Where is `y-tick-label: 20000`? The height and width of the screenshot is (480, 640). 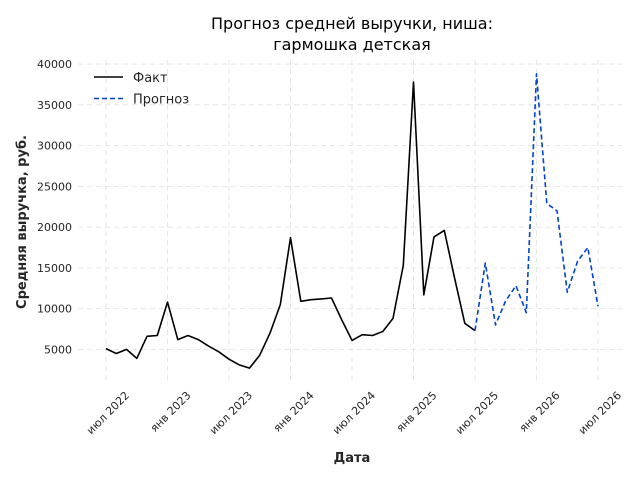
y-tick-label: 20000 is located at coordinates (54, 227).